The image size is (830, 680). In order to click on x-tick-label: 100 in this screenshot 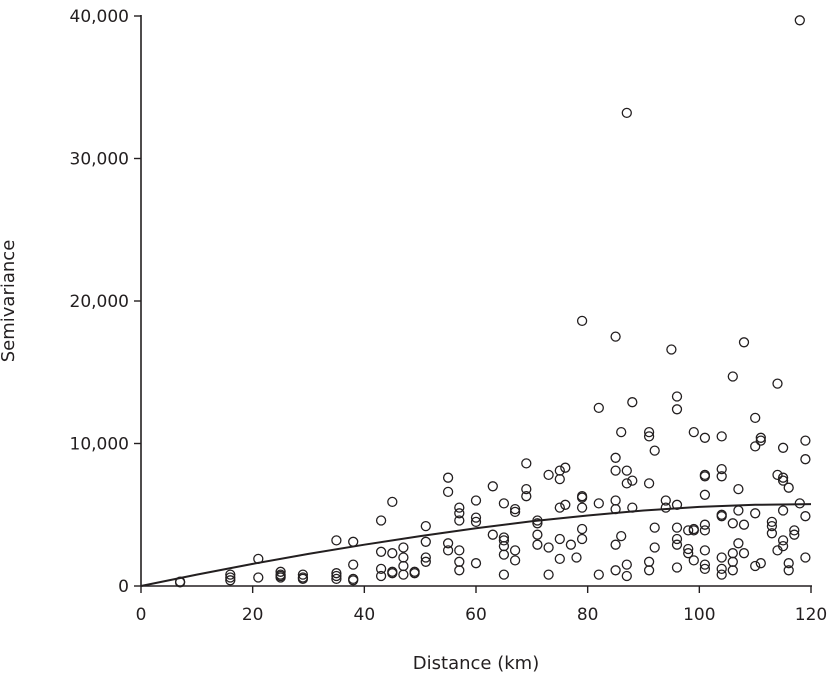, I will do `click(699, 615)`.